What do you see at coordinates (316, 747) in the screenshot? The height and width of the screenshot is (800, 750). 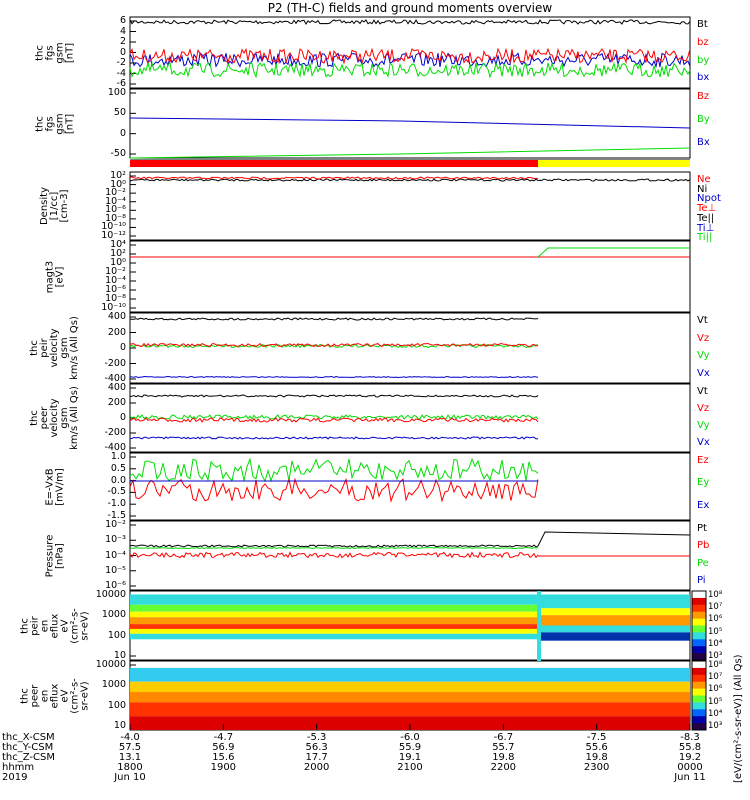 I see `xrow-value-1-2: 56.3` at bounding box center [316, 747].